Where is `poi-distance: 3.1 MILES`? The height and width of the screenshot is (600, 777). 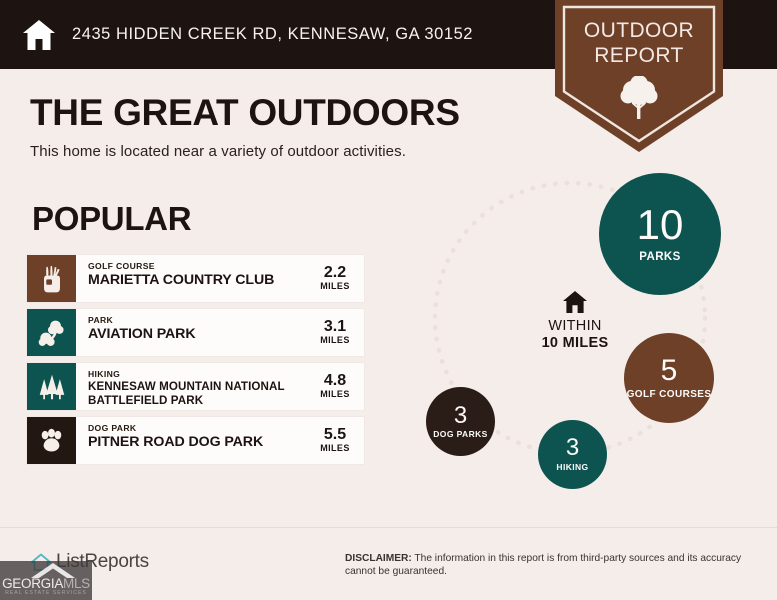
poi-distance: 3.1 MILES is located at coordinates (335, 332).